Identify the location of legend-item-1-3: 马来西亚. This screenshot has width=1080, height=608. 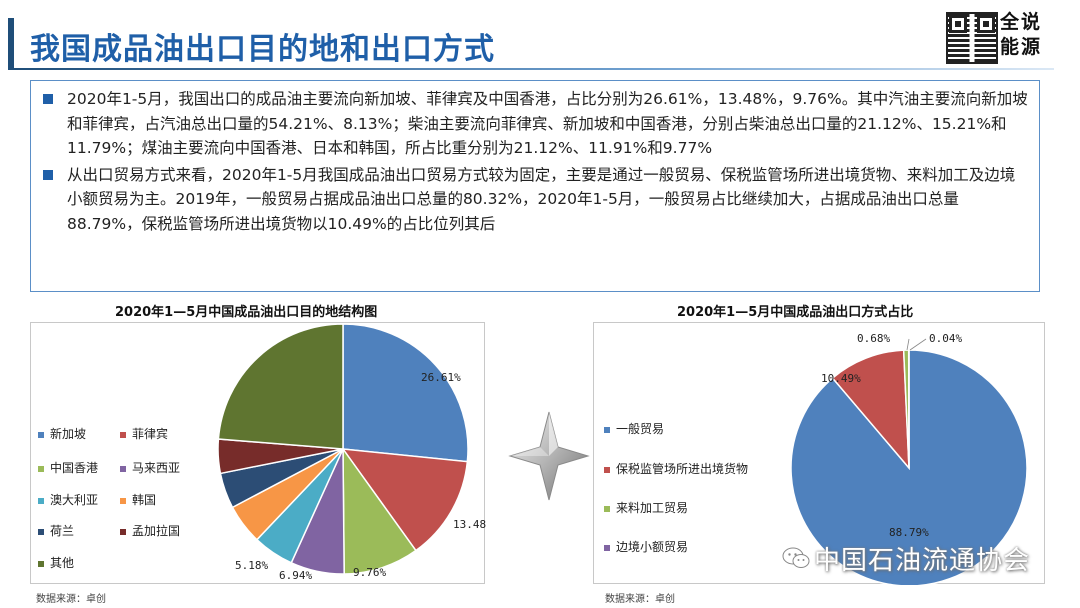
(150, 467).